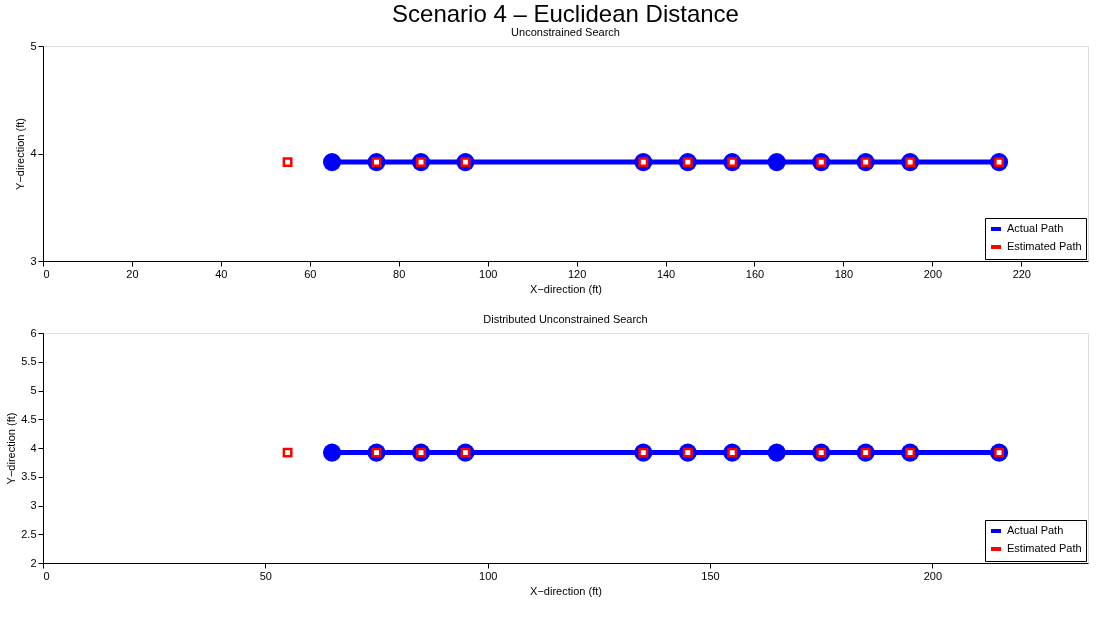 The height and width of the screenshot is (637, 1112). What do you see at coordinates (265, 575) in the screenshot?
I see `x-tick-label: 50` at bounding box center [265, 575].